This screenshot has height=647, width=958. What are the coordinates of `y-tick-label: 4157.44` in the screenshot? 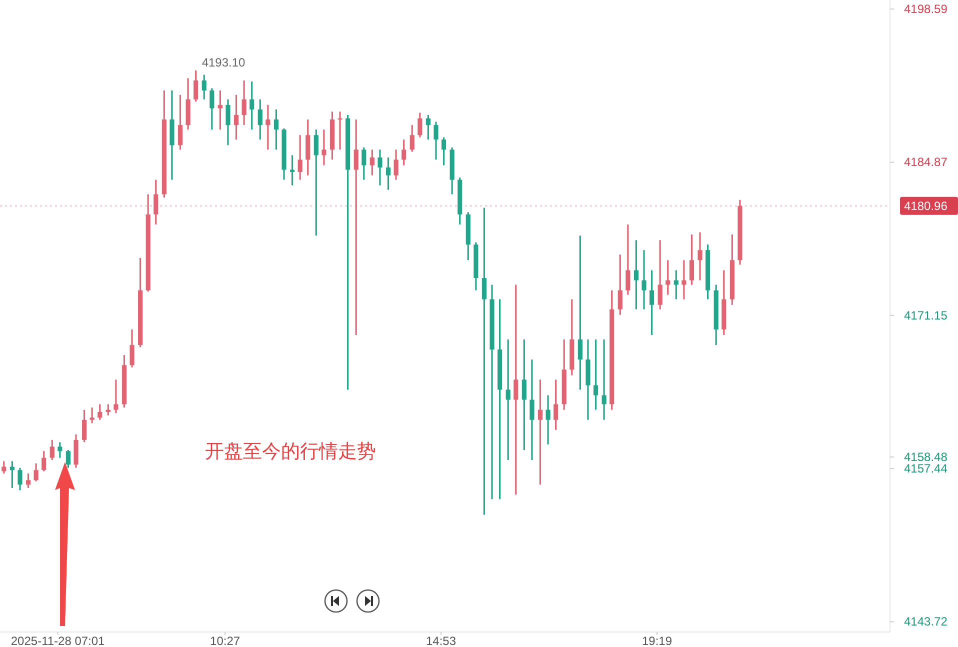 It's located at (926, 469).